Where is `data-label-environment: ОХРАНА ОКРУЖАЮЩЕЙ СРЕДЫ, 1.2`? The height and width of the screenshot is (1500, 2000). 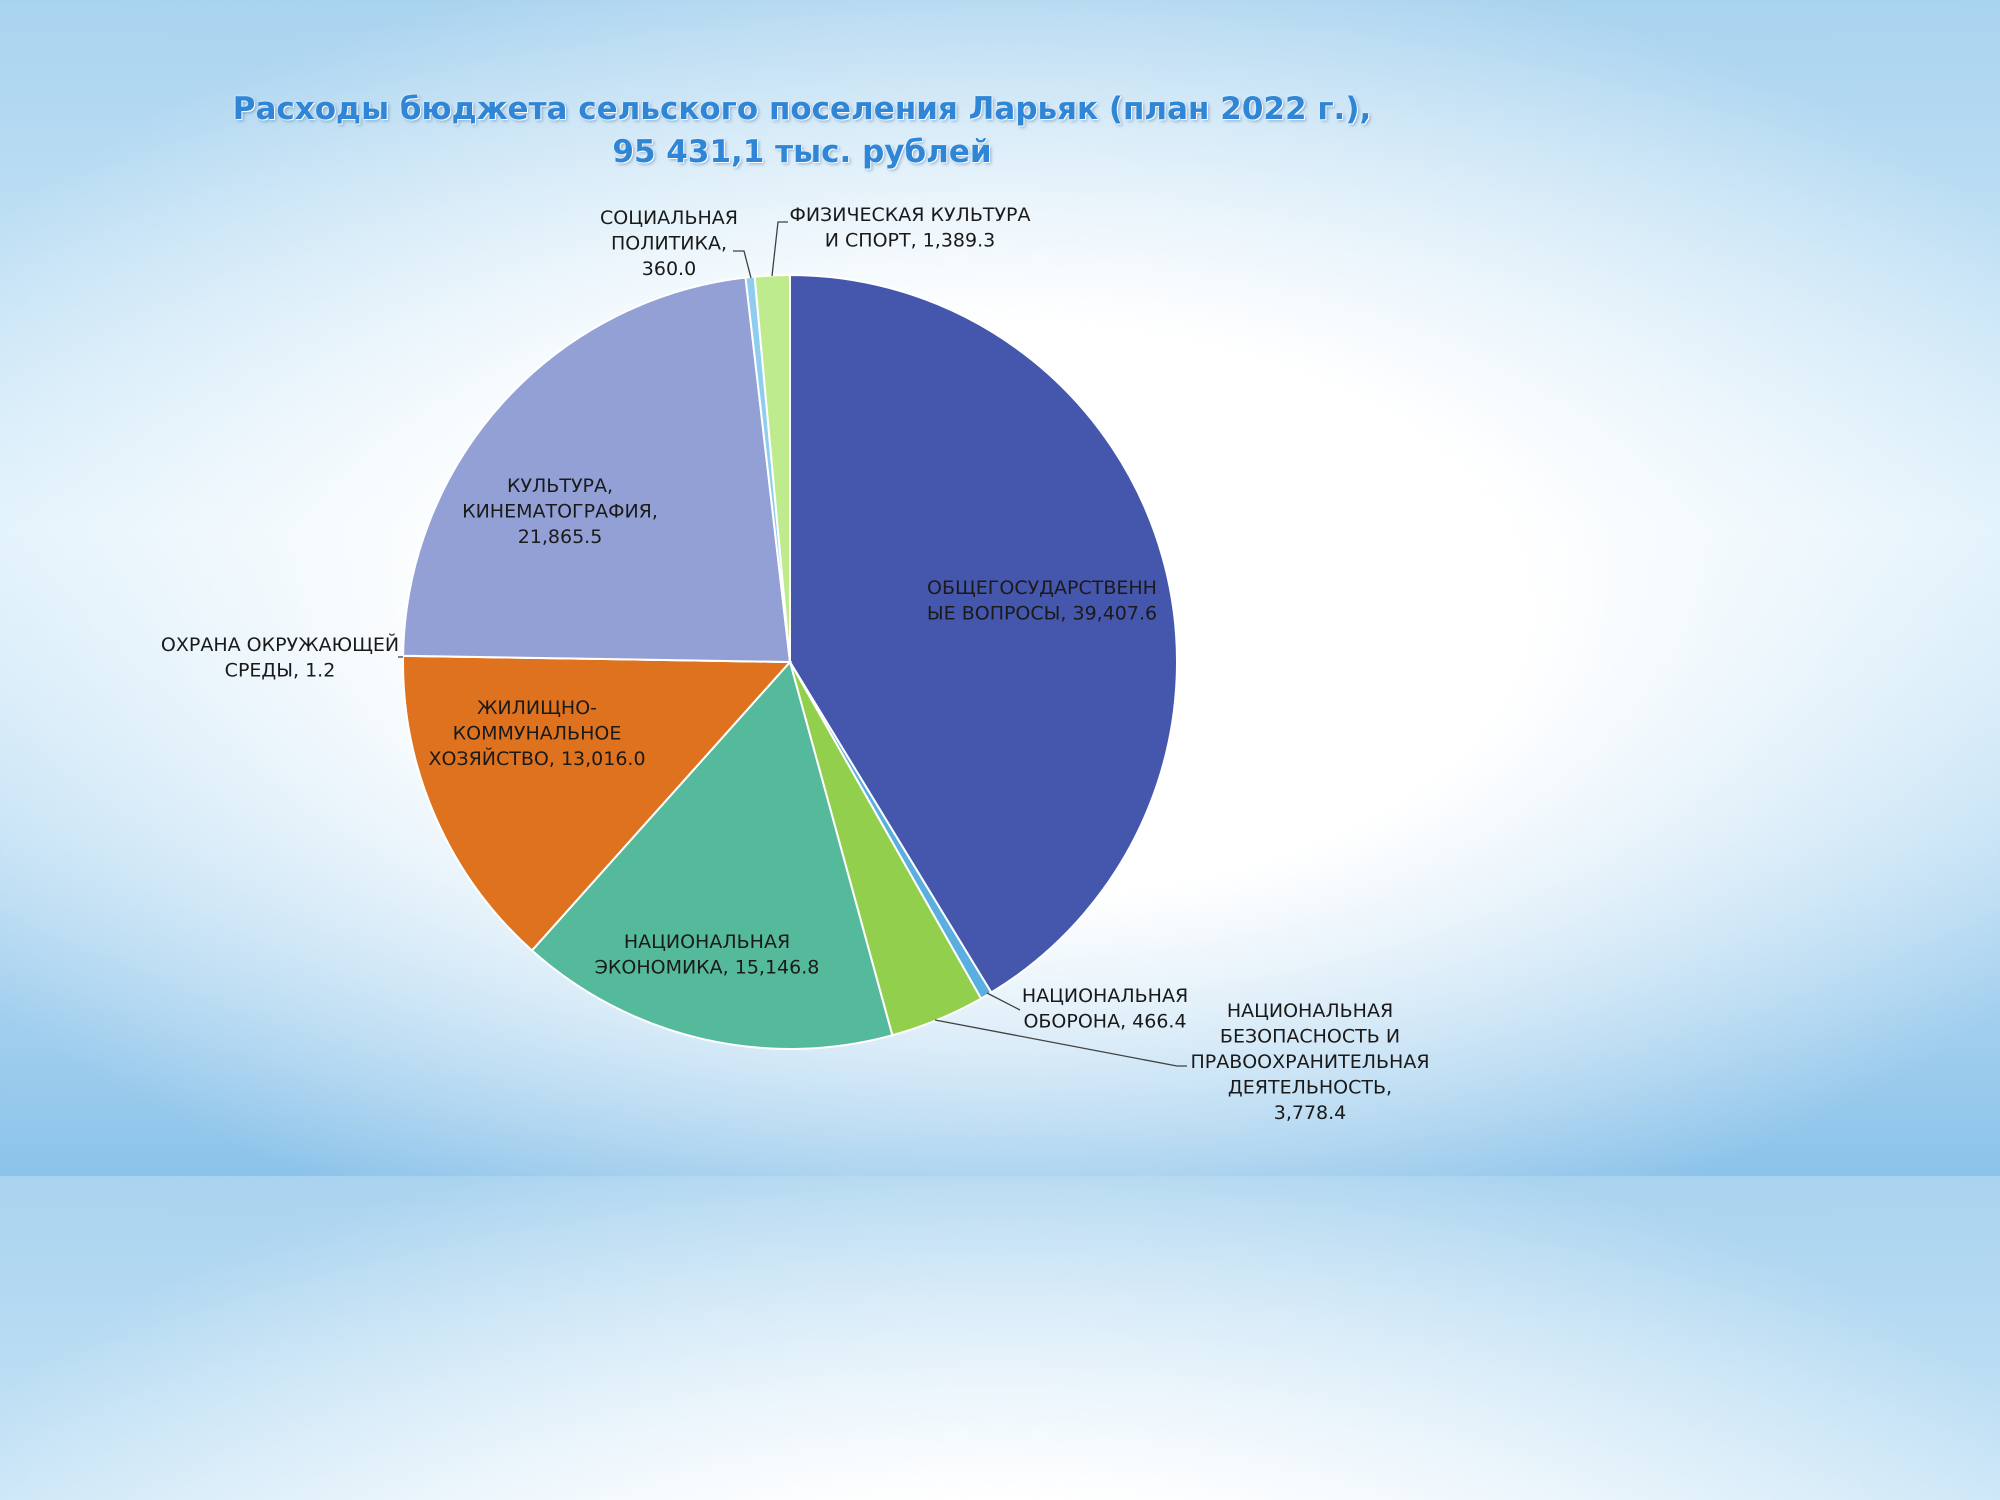 data-label-environment: ОХРАНА ОКРУЖАЮЩЕЙ СРЕДЫ, 1.2 is located at coordinates (280, 657).